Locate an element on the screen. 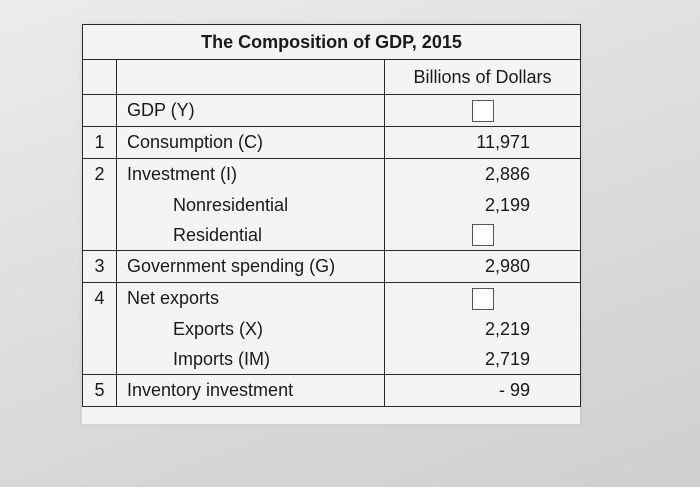 Image resolution: width=700 pixels, height=487 pixels. column-header: Billions of Dollars is located at coordinates (482, 77).